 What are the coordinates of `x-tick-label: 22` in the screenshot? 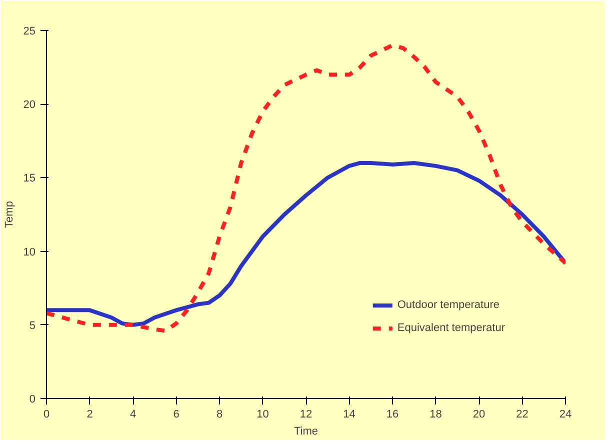 It's located at (522, 414).